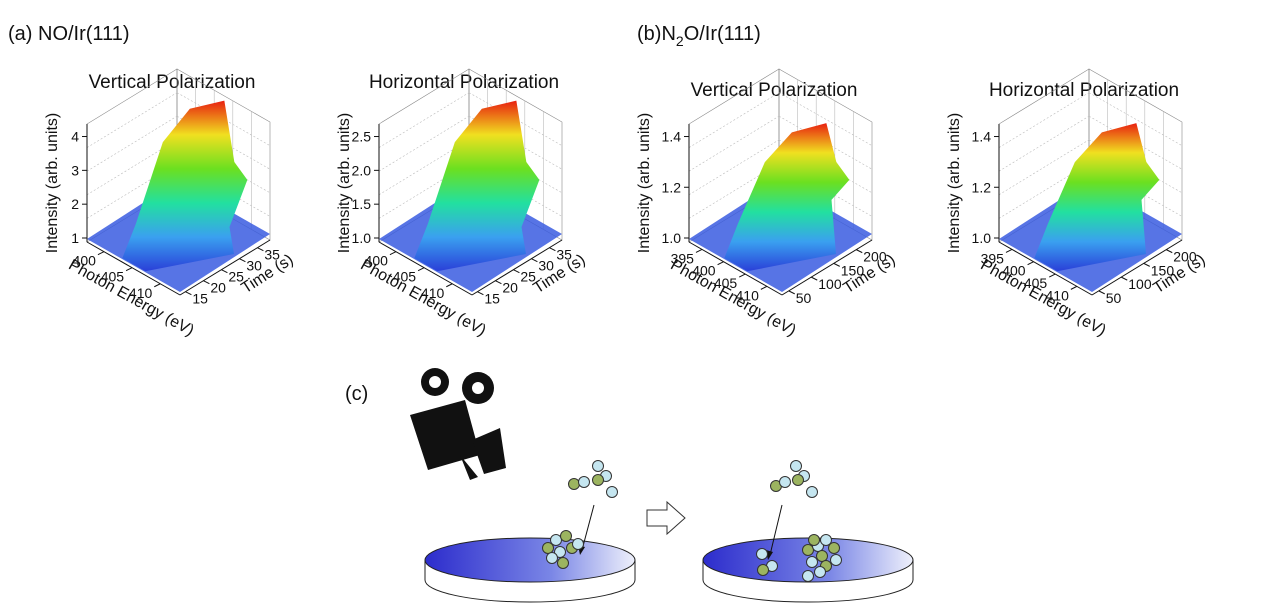 The width and height of the screenshot is (1265, 610). I want to click on z-tick-label: 200, so click(1185, 257).